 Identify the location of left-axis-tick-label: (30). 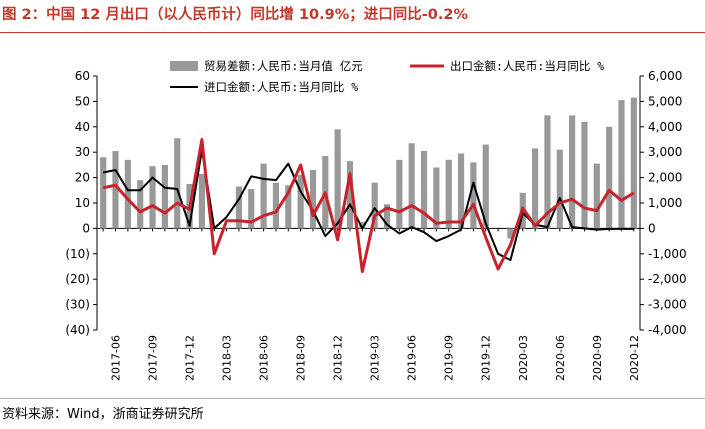
(77, 305).